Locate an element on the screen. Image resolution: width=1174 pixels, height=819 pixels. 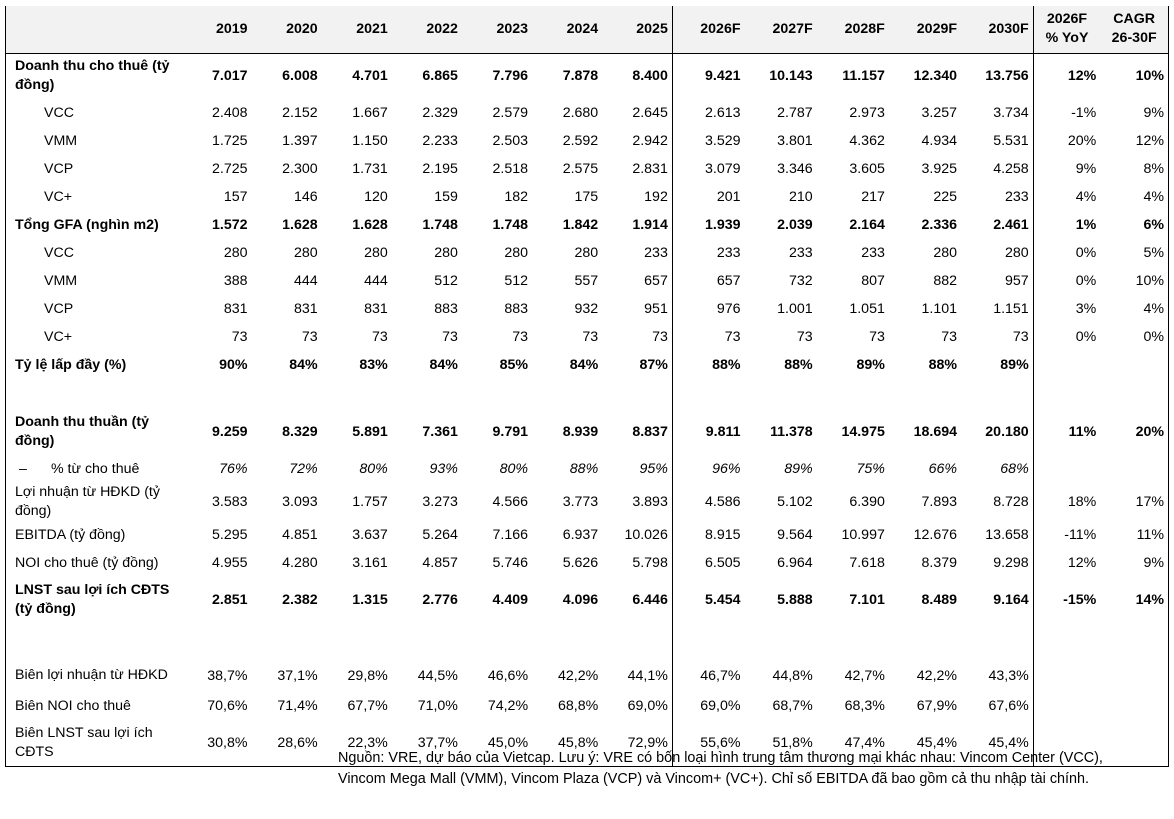
value-cell: 2.575 is located at coordinates (580, 169).